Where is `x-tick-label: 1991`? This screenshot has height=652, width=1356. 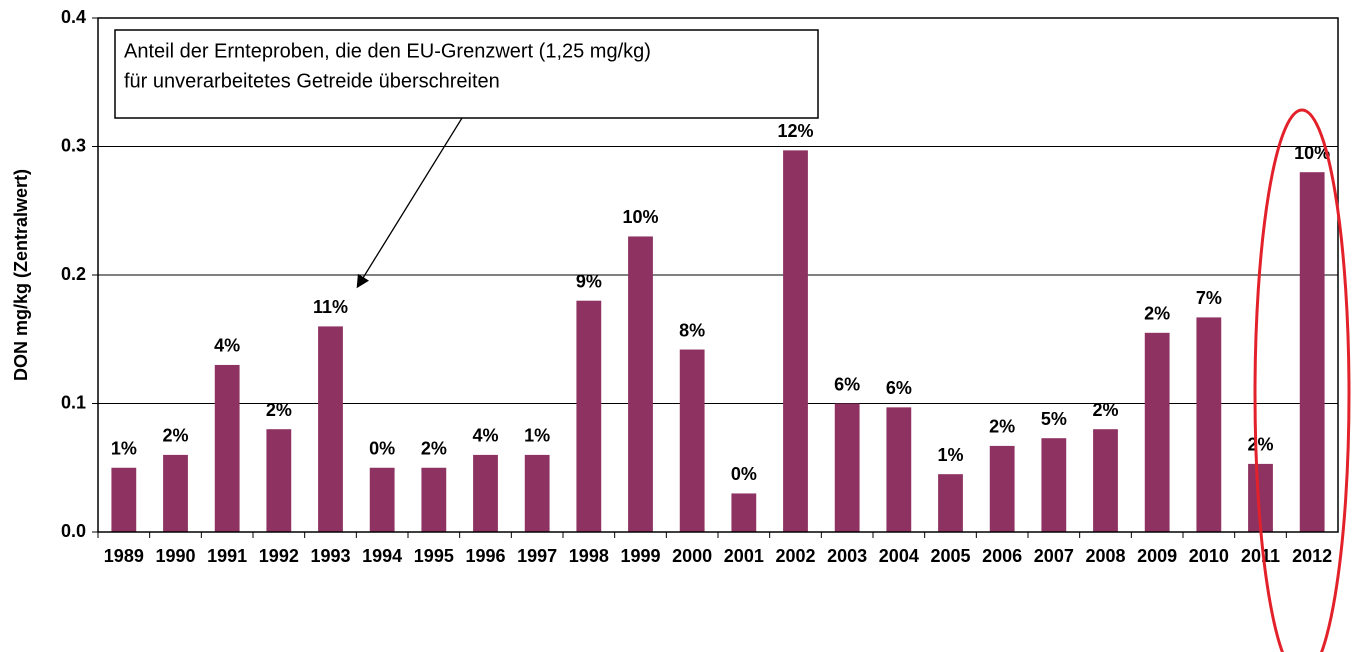 x-tick-label: 1991 is located at coordinates (227, 556).